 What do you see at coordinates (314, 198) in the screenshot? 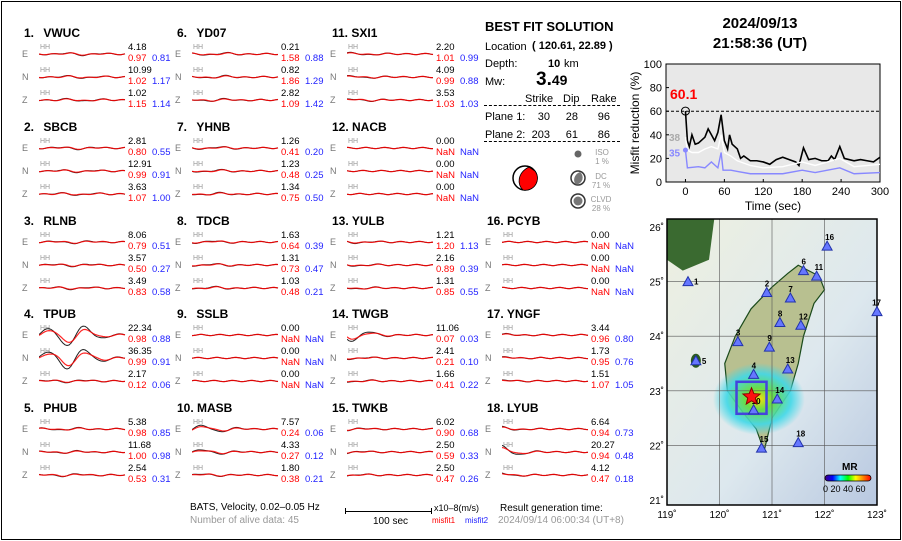
I see `misfit2-value: 0.50` at bounding box center [314, 198].